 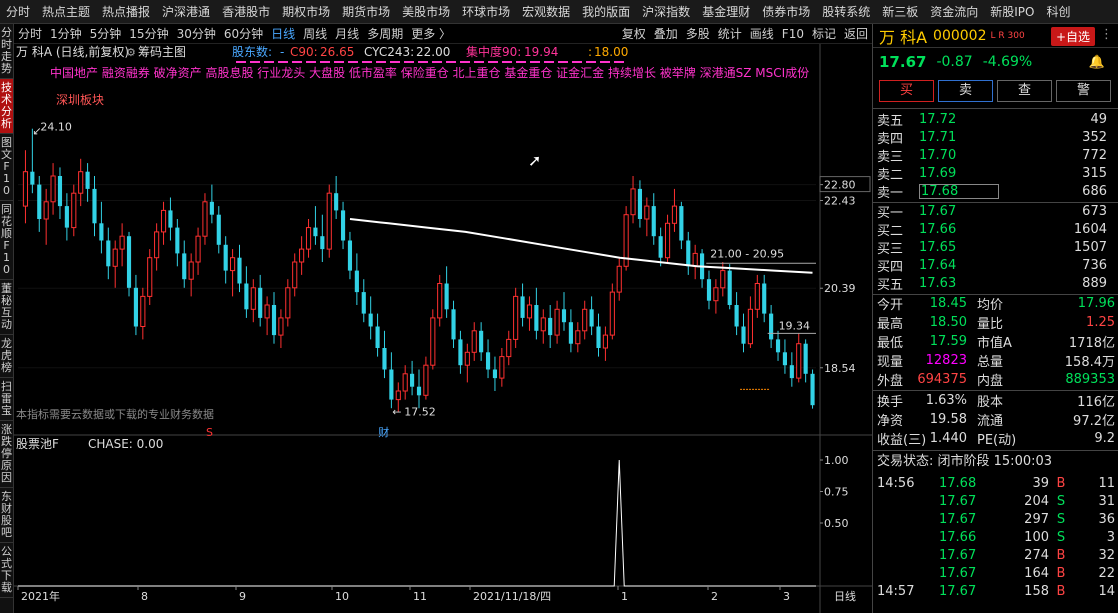 What do you see at coordinates (954, 11) in the screenshot?
I see `menu-item: 资金流向` at bounding box center [954, 11].